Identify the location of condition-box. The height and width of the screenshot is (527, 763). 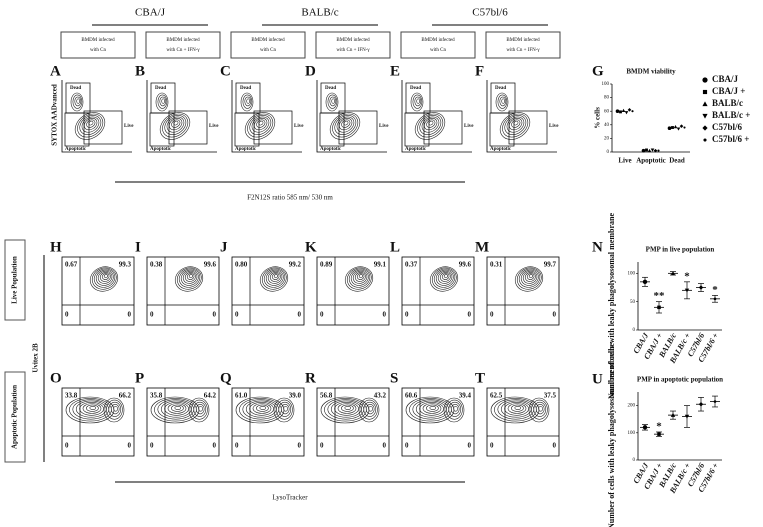
(523, 45).